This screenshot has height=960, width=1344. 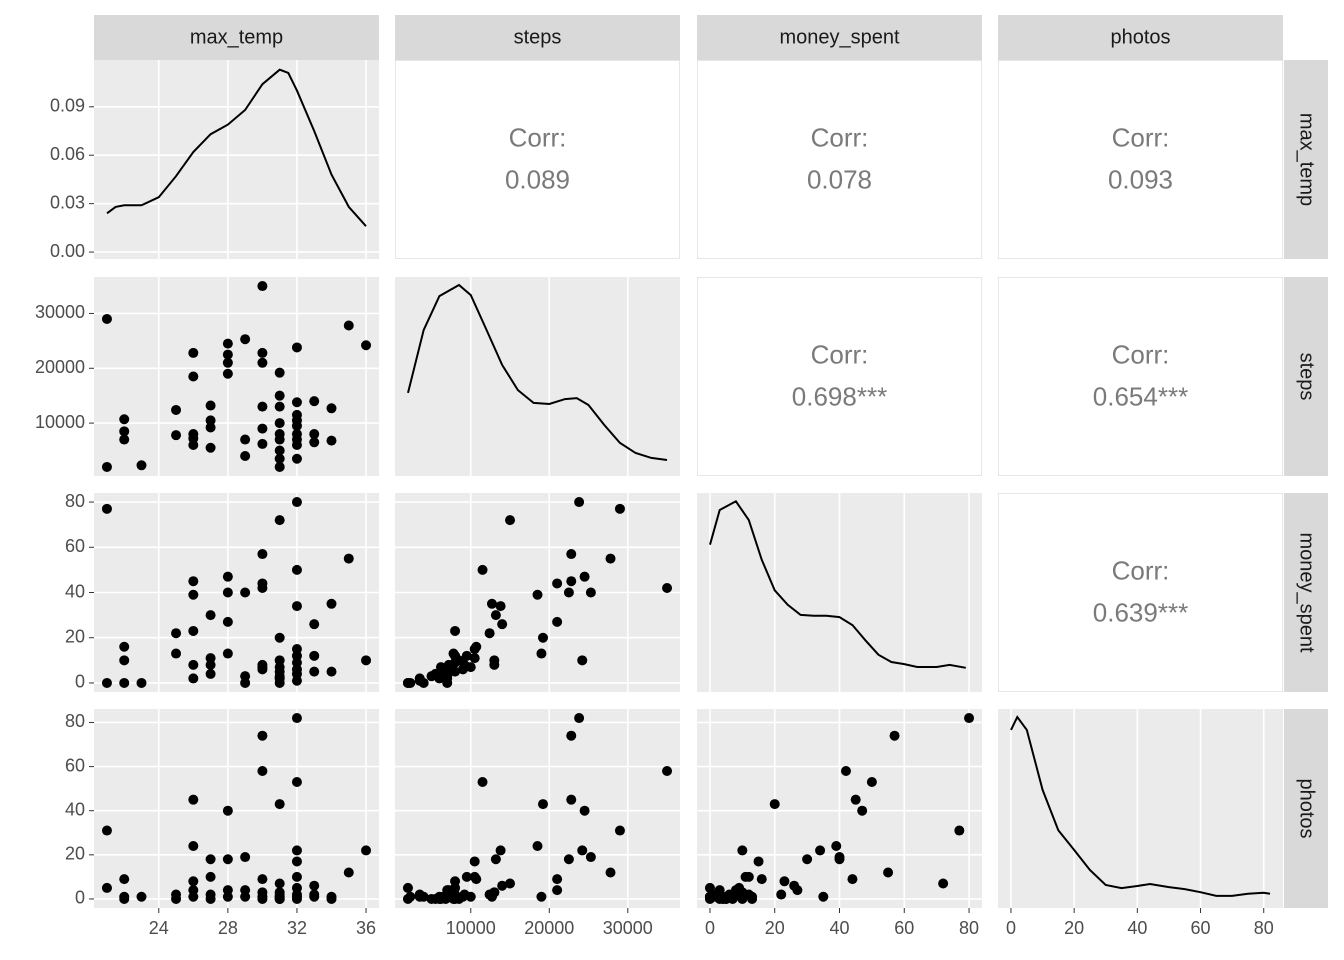 I want to click on density-curve, so click(x=1140, y=806).